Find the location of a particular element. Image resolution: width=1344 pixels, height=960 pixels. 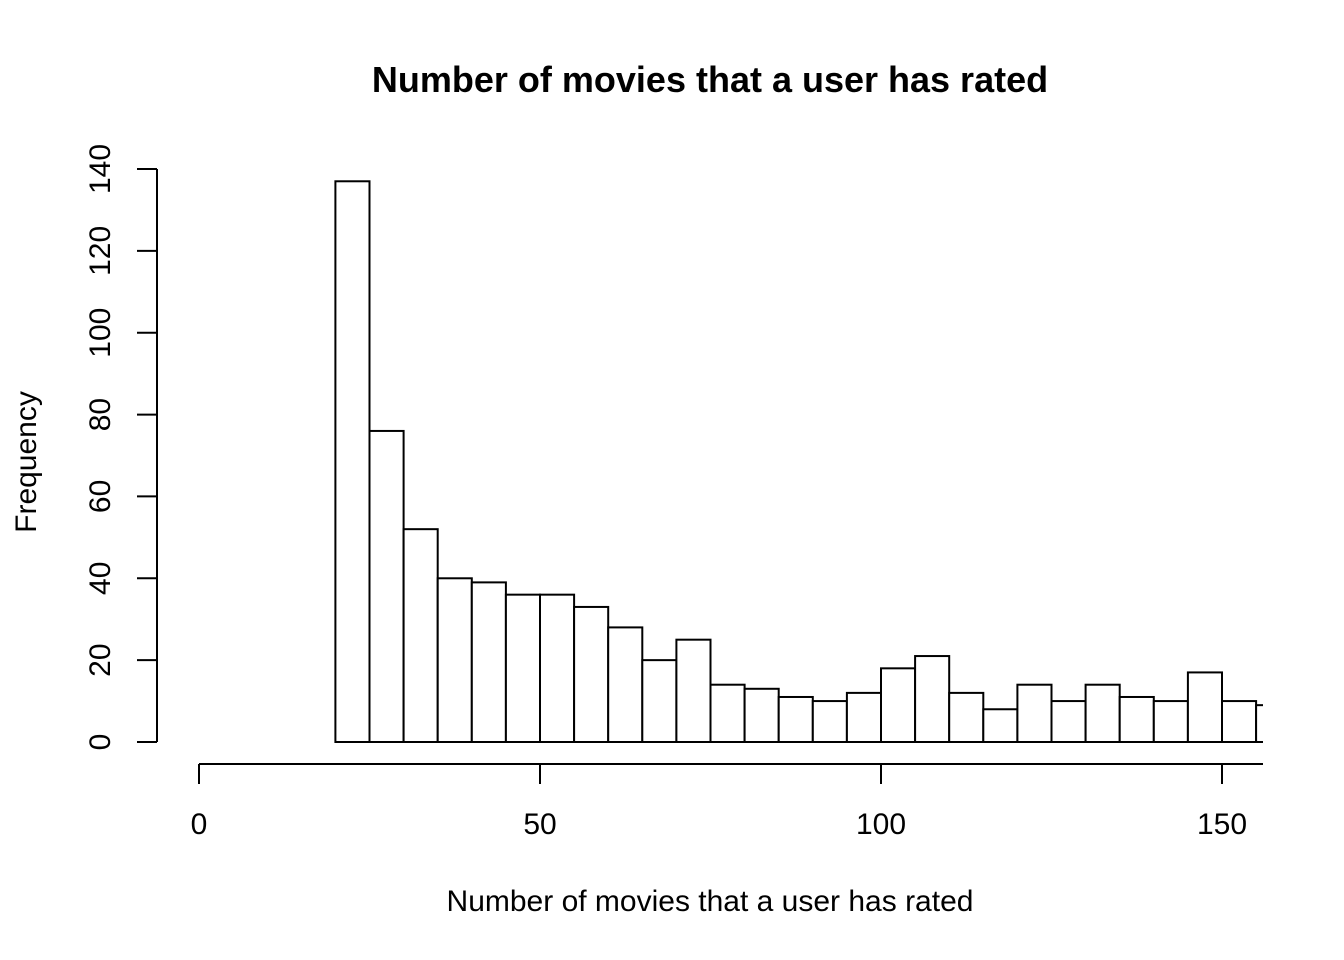

y-tick-label: 60 is located at coordinates (100, 496).